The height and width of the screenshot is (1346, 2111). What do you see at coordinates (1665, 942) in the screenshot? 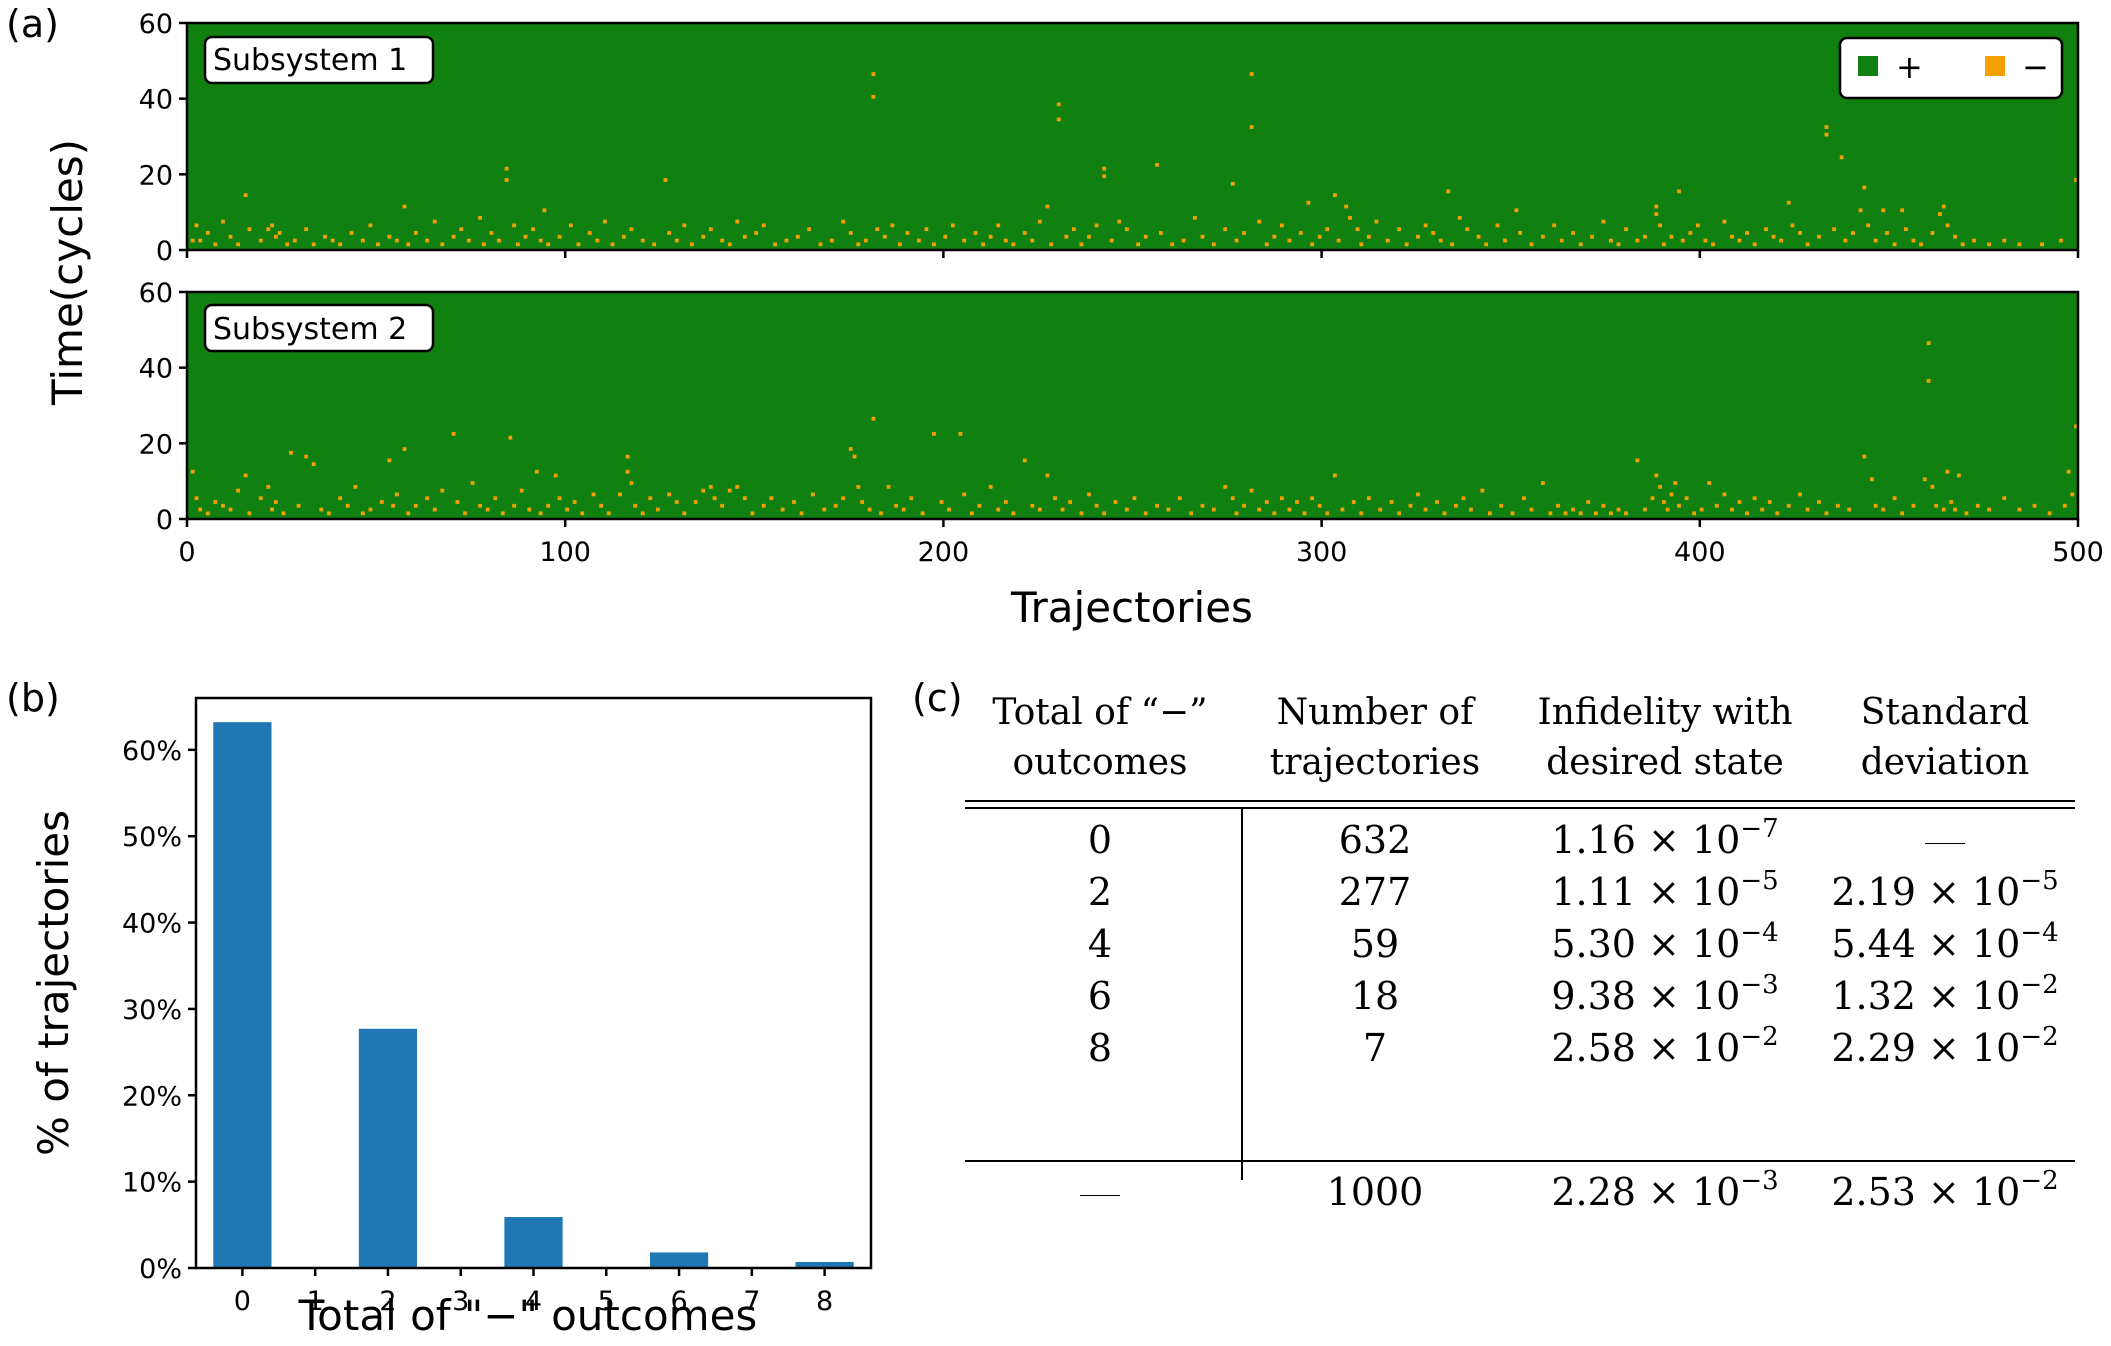
I see `table-cell-infidelity-2: 5.30 × 10⁻⁴` at bounding box center [1665, 942].